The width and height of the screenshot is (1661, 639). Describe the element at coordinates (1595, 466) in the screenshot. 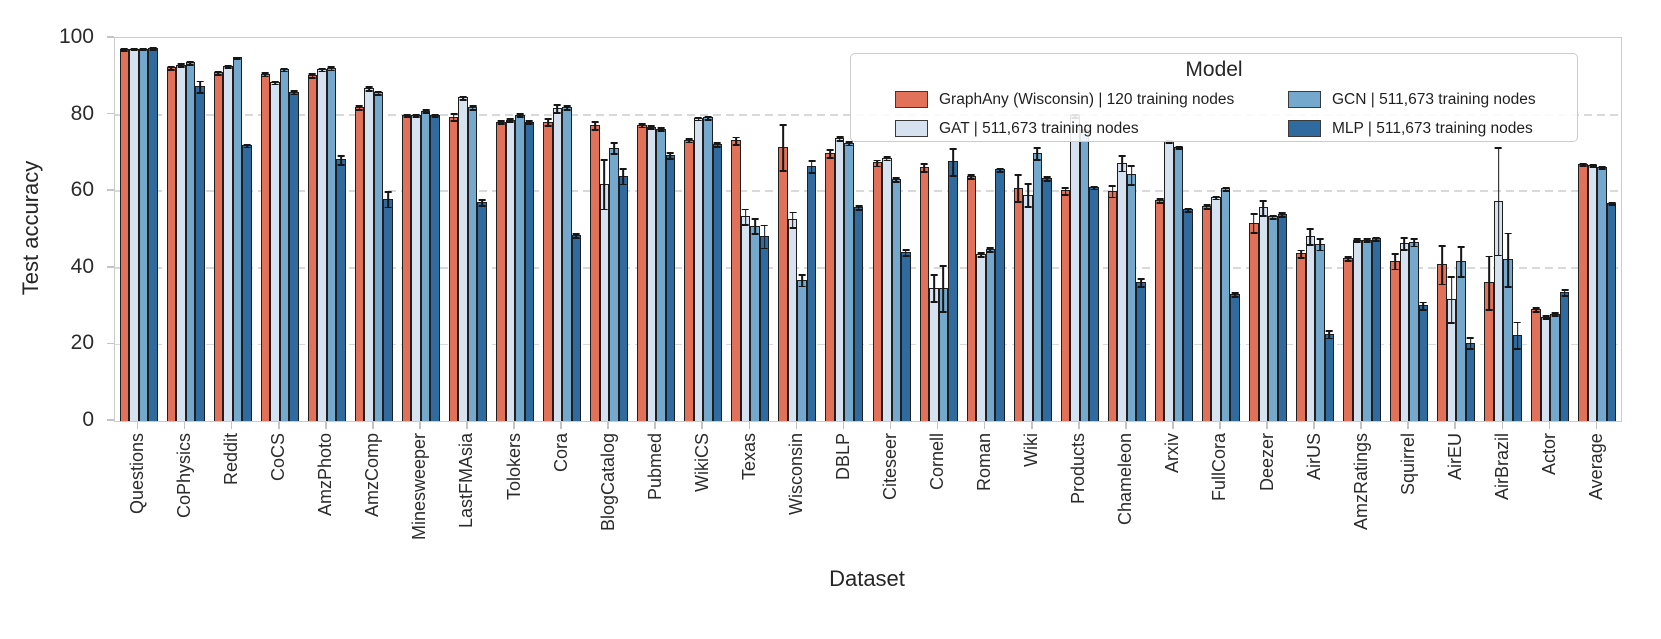

I see `x-tick-label-average: Average` at that location.